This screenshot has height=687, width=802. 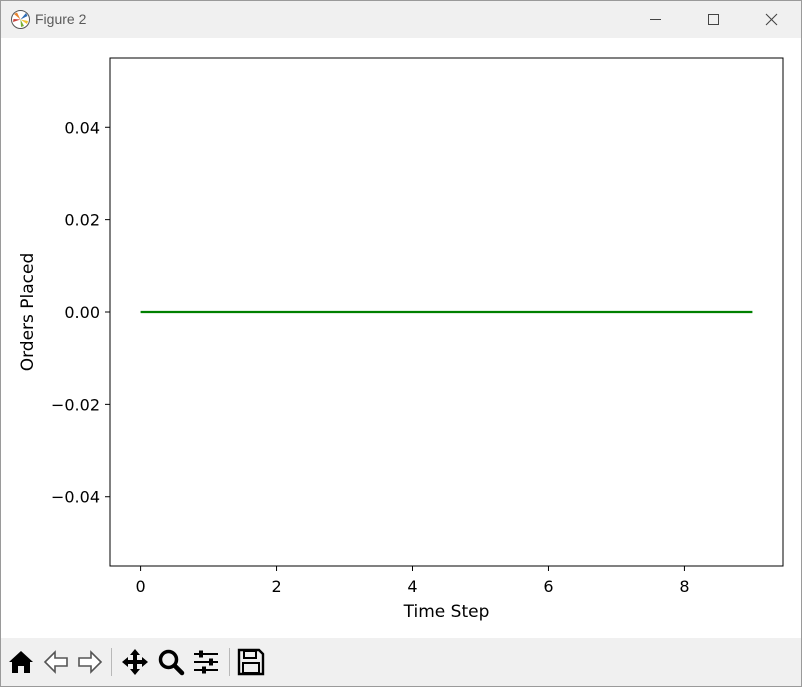 I want to click on pan-button, so click(x=135, y=662).